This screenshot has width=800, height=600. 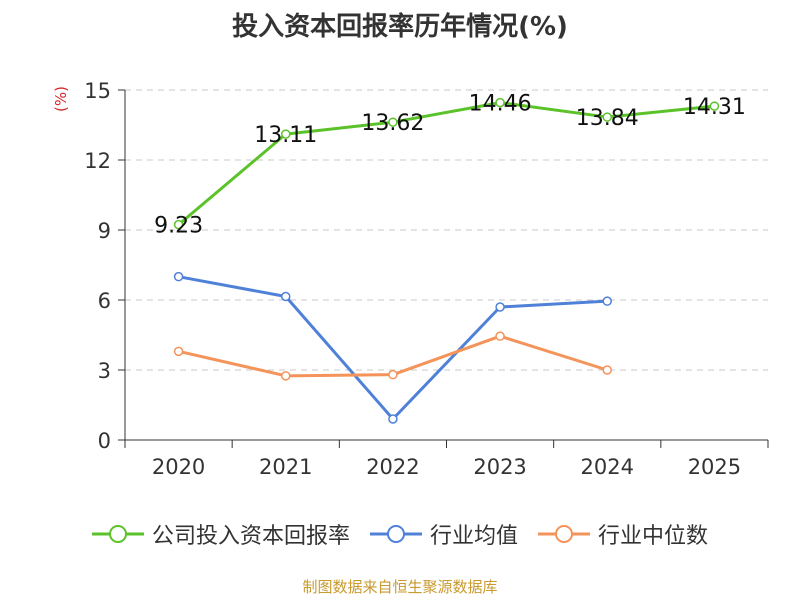 What do you see at coordinates (607, 467) in the screenshot?
I see `x-tick-label: 2024` at bounding box center [607, 467].